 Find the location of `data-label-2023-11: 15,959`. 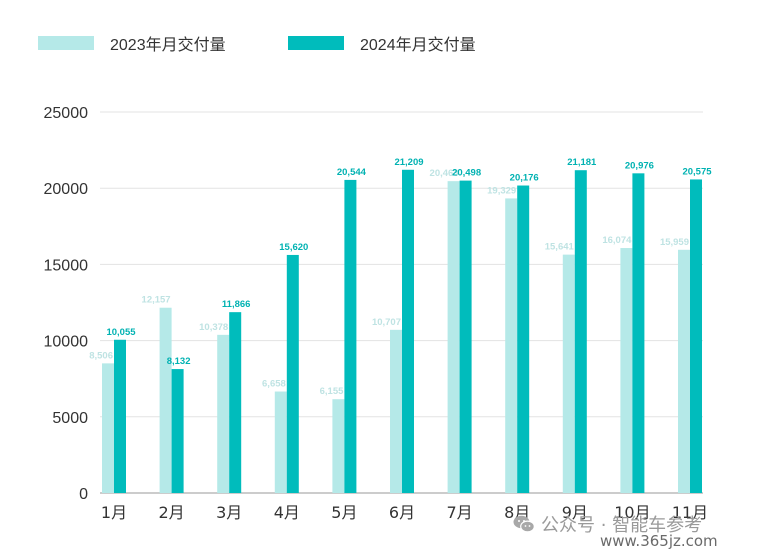

data-label-2023-11: 15,959 is located at coordinates (674, 242).